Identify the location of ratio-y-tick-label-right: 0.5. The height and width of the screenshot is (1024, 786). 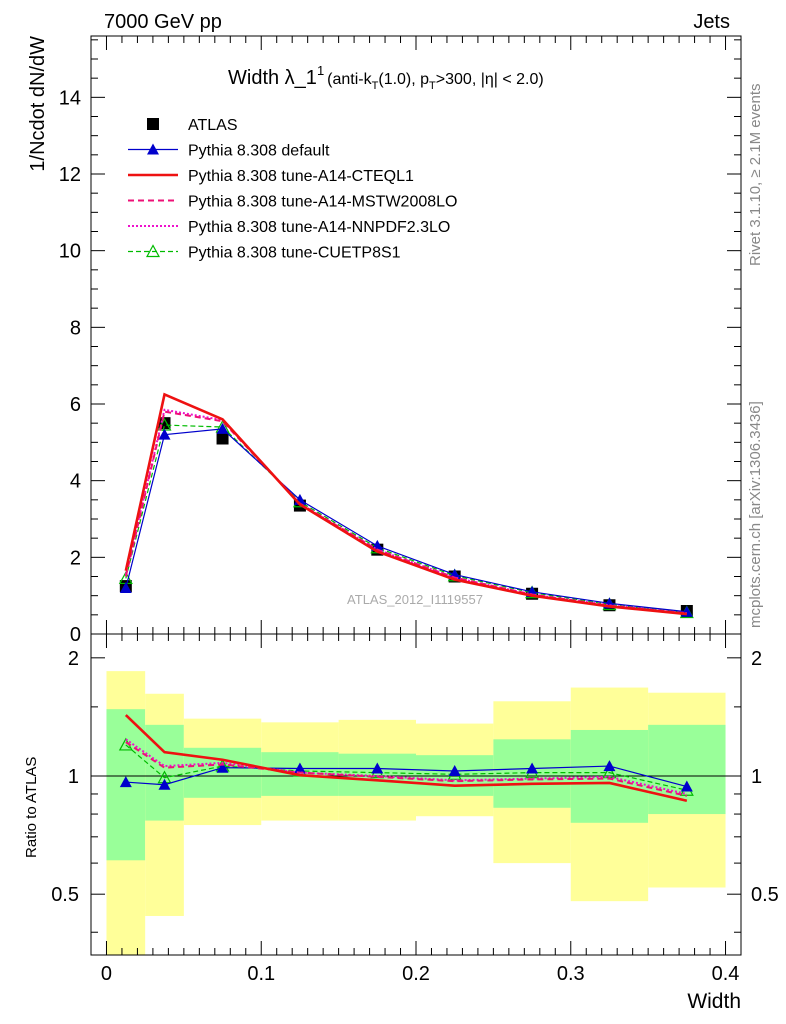
(765, 895).